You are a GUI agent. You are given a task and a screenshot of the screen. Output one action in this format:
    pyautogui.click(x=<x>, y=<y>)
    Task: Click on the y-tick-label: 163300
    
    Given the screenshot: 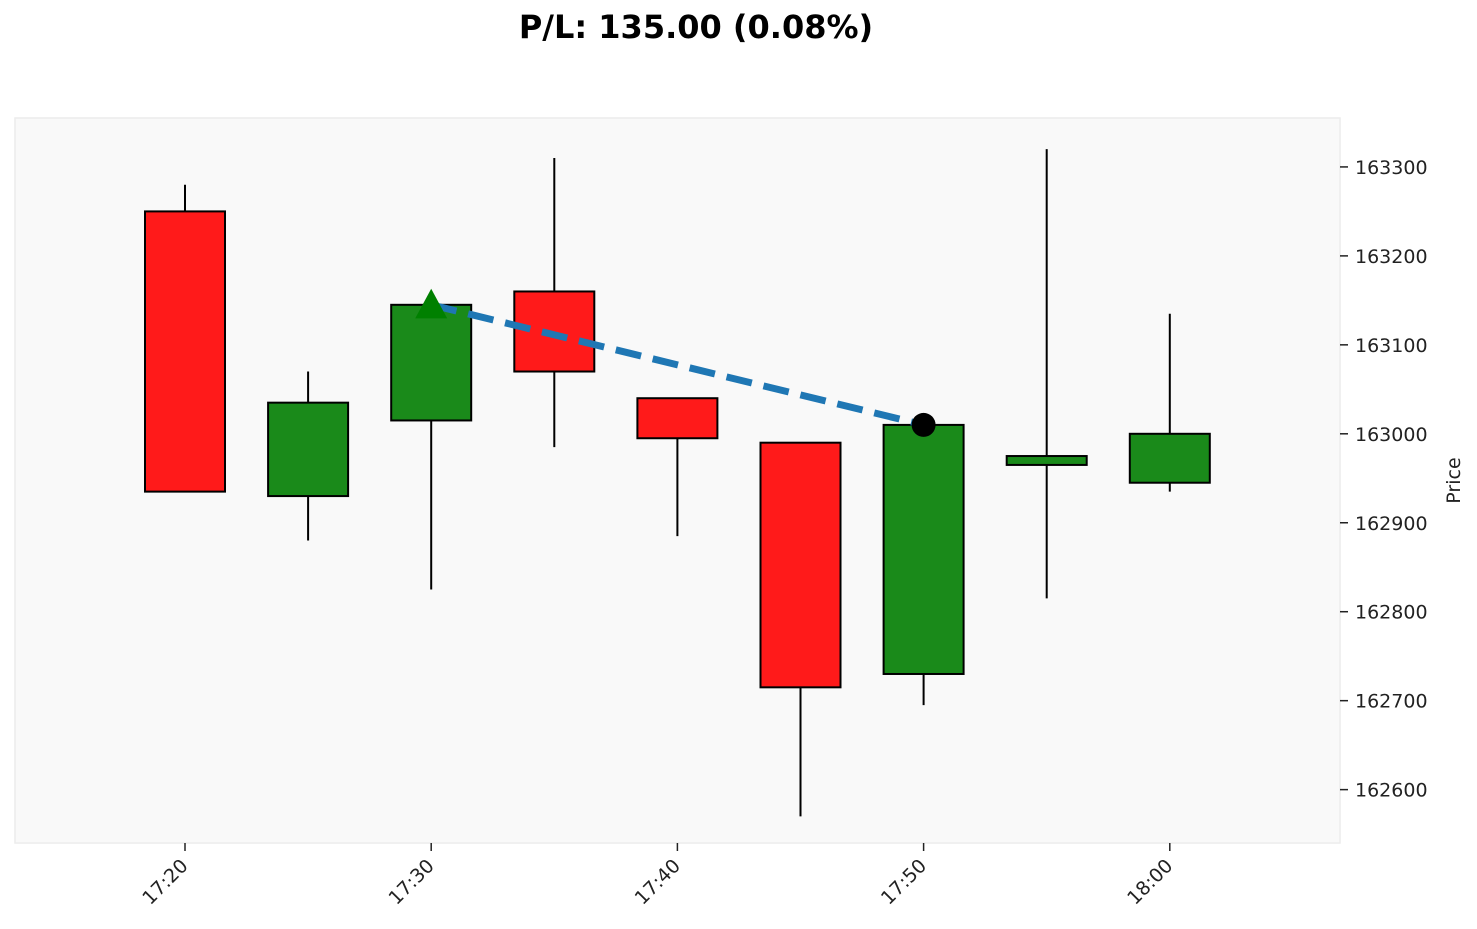 What is the action you would take?
    pyautogui.click(x=1391, y=168)
    